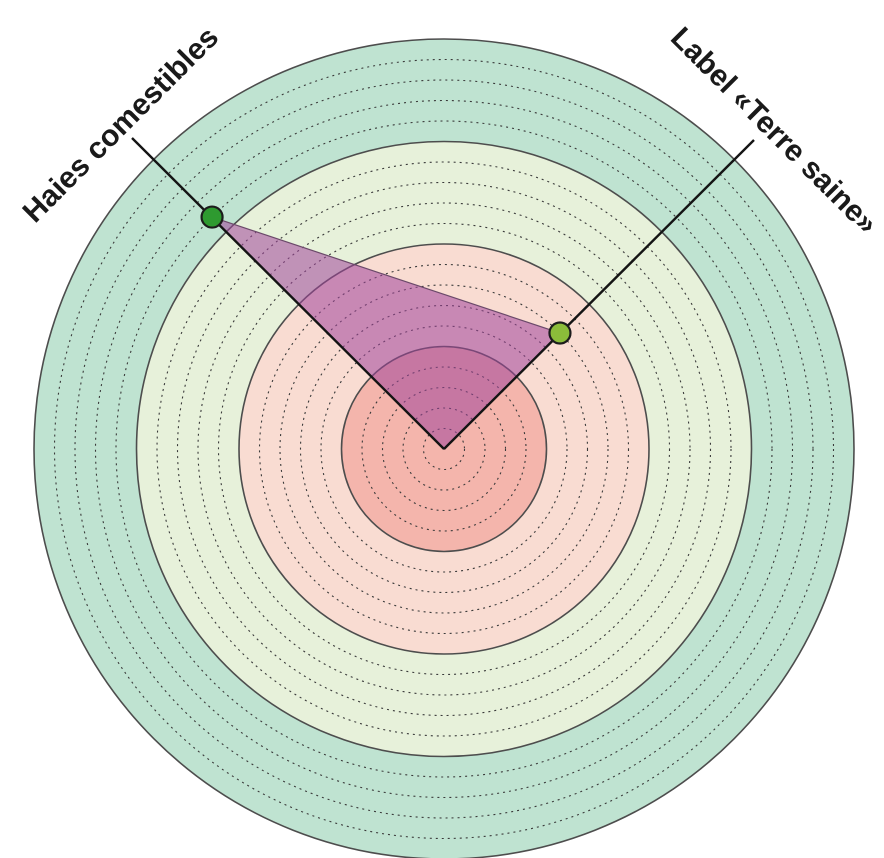 The image size is (884, 858). I want to click on data-points, so click(386, 275).